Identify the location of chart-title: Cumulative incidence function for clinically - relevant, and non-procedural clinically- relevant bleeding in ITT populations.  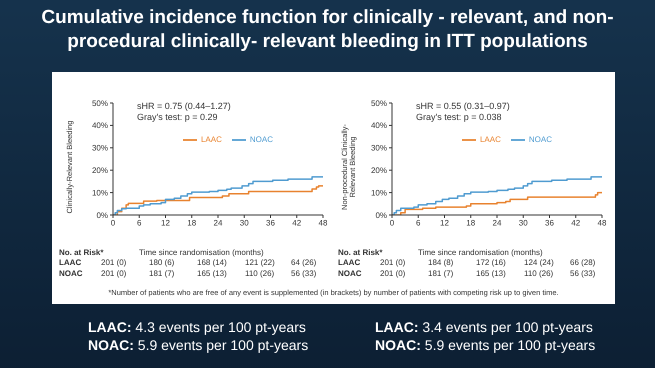
(327, 30).